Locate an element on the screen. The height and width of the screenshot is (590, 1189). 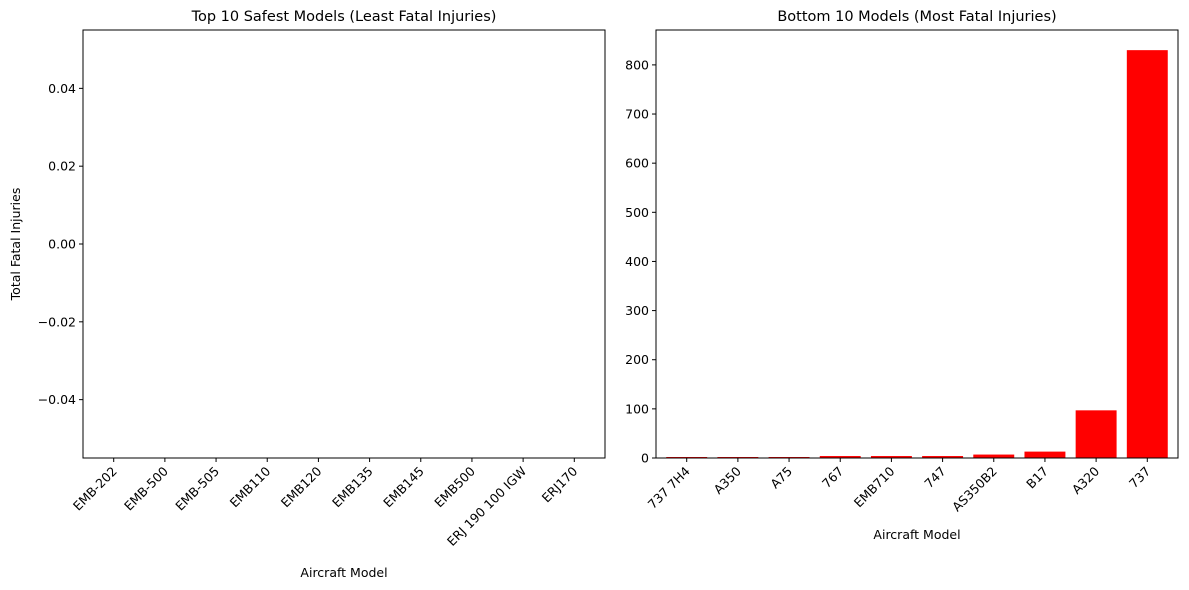
x-tick-label: A350 is located at coordinates (727, 480).